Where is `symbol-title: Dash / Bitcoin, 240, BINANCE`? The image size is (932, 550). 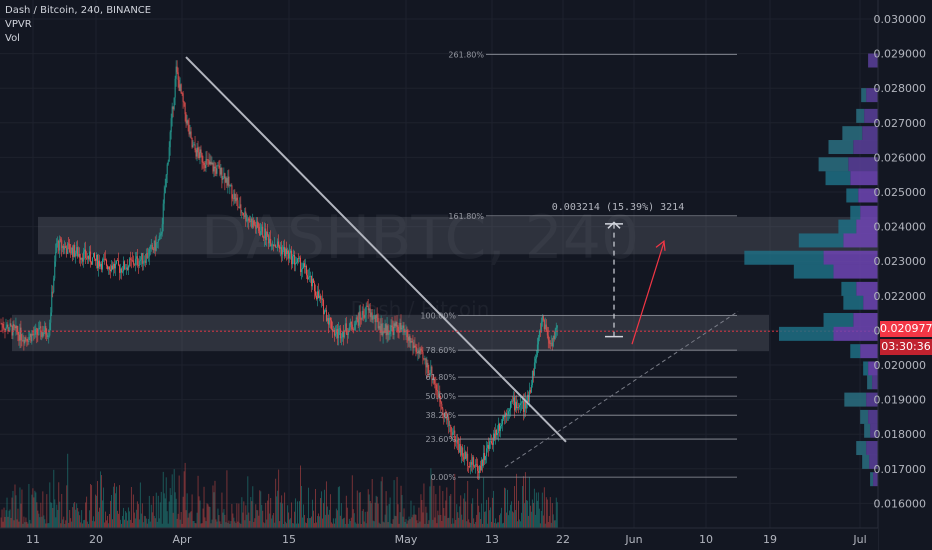
symbol-title: Dash / Bitcoin, 240, BINANCE is located at coordinates (78, 10).